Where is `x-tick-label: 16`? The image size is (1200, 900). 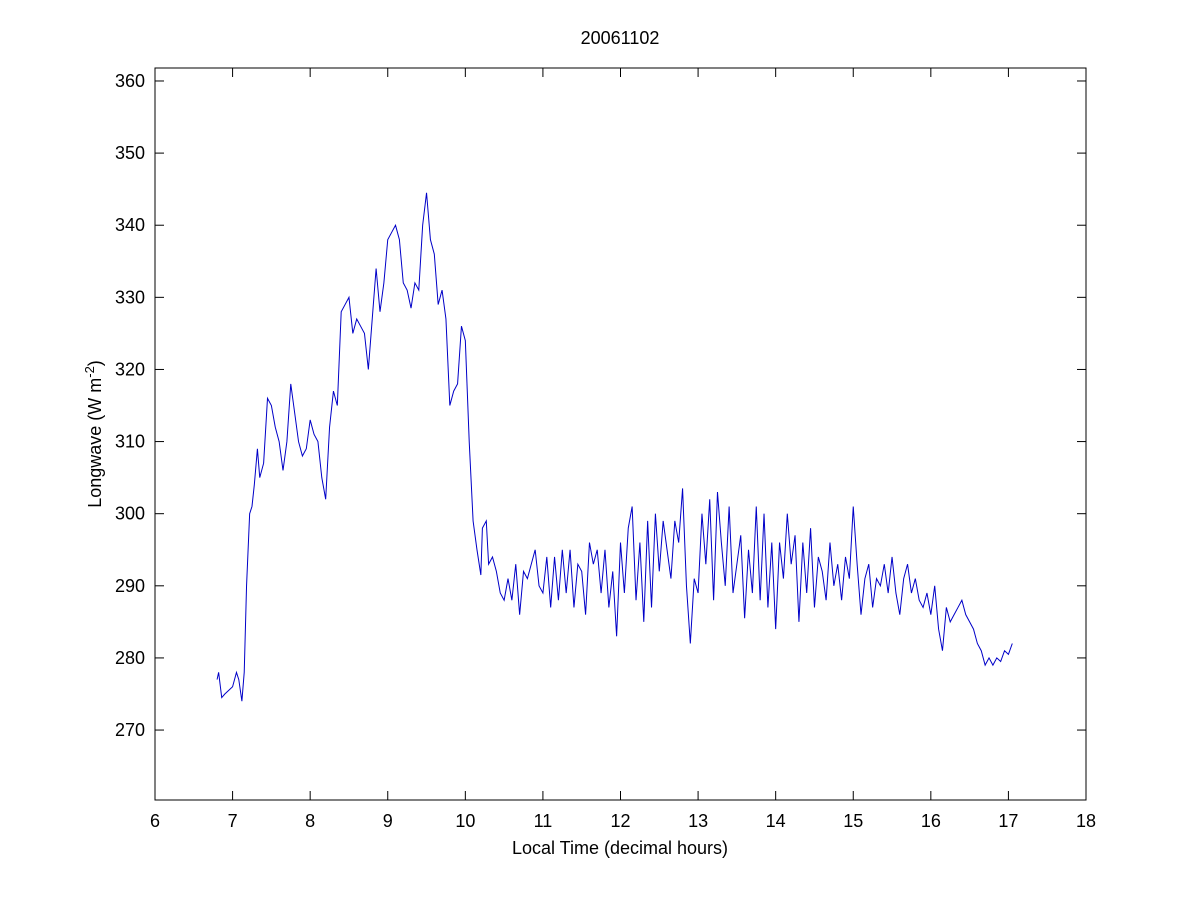
x-tick-label: 16 is located at coordinates (931, 821).